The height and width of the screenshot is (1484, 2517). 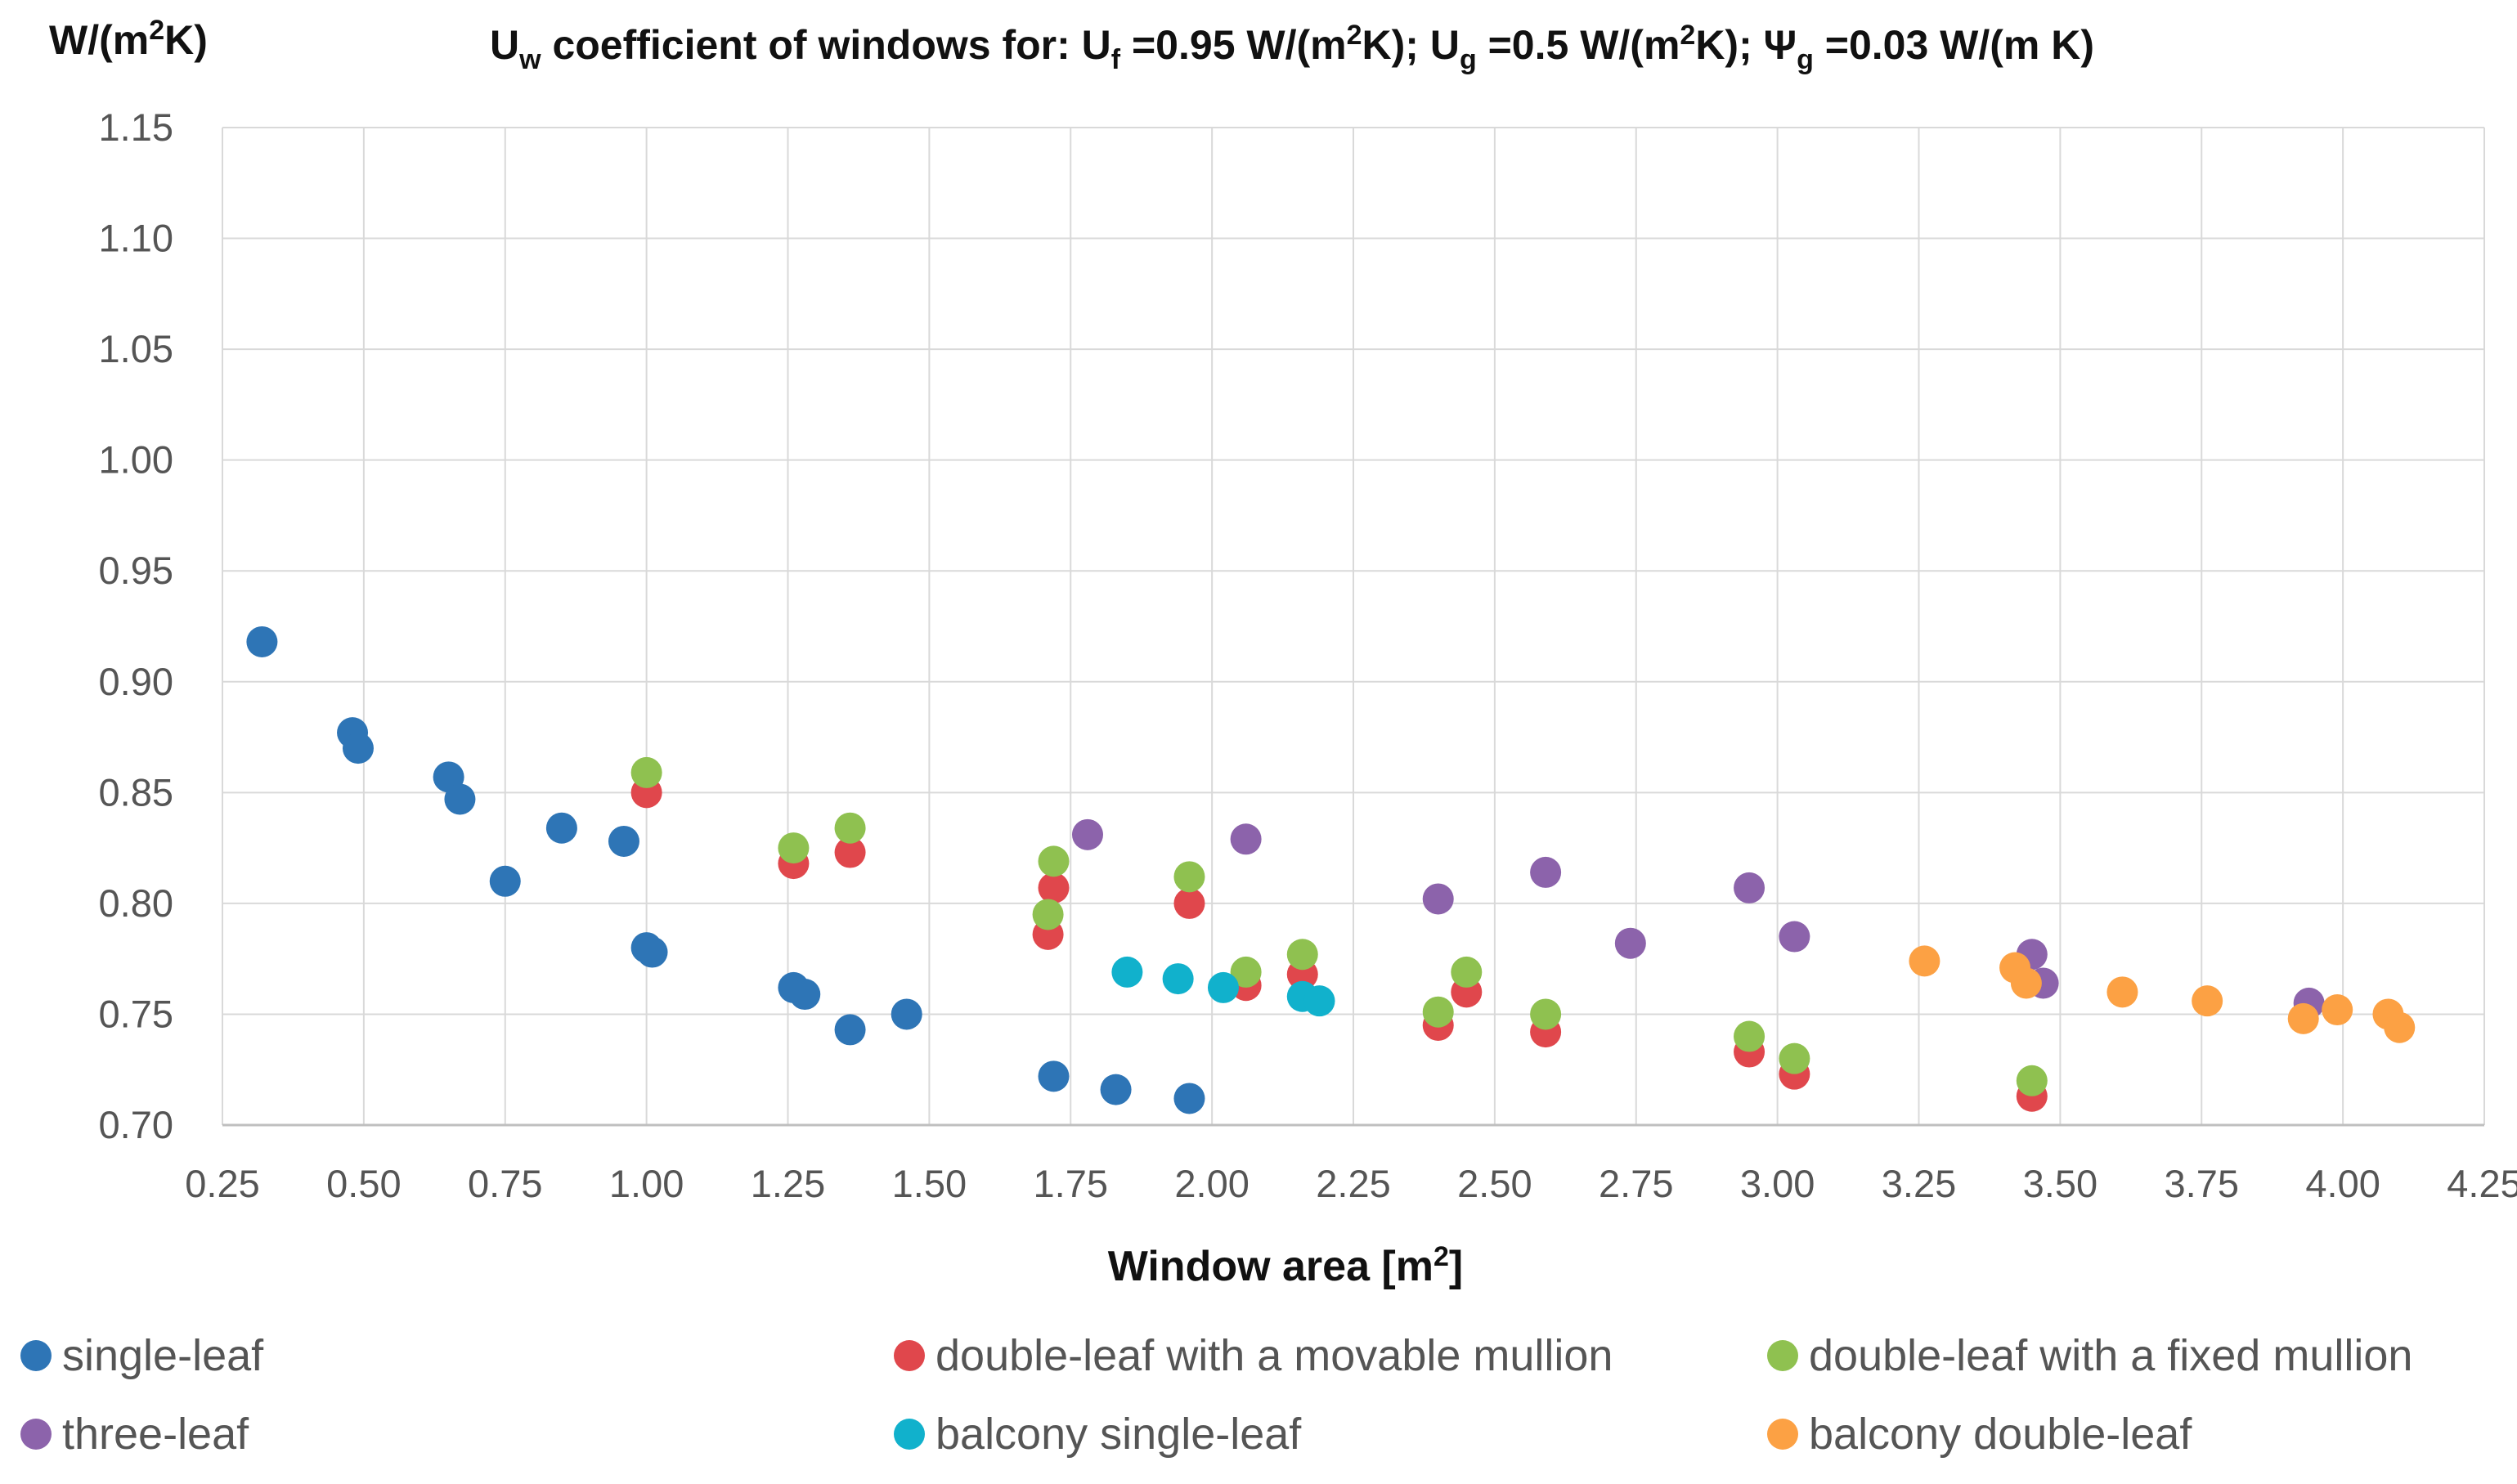 I want to click on legend-item: single-leaf, so click(x=142, y=1355).